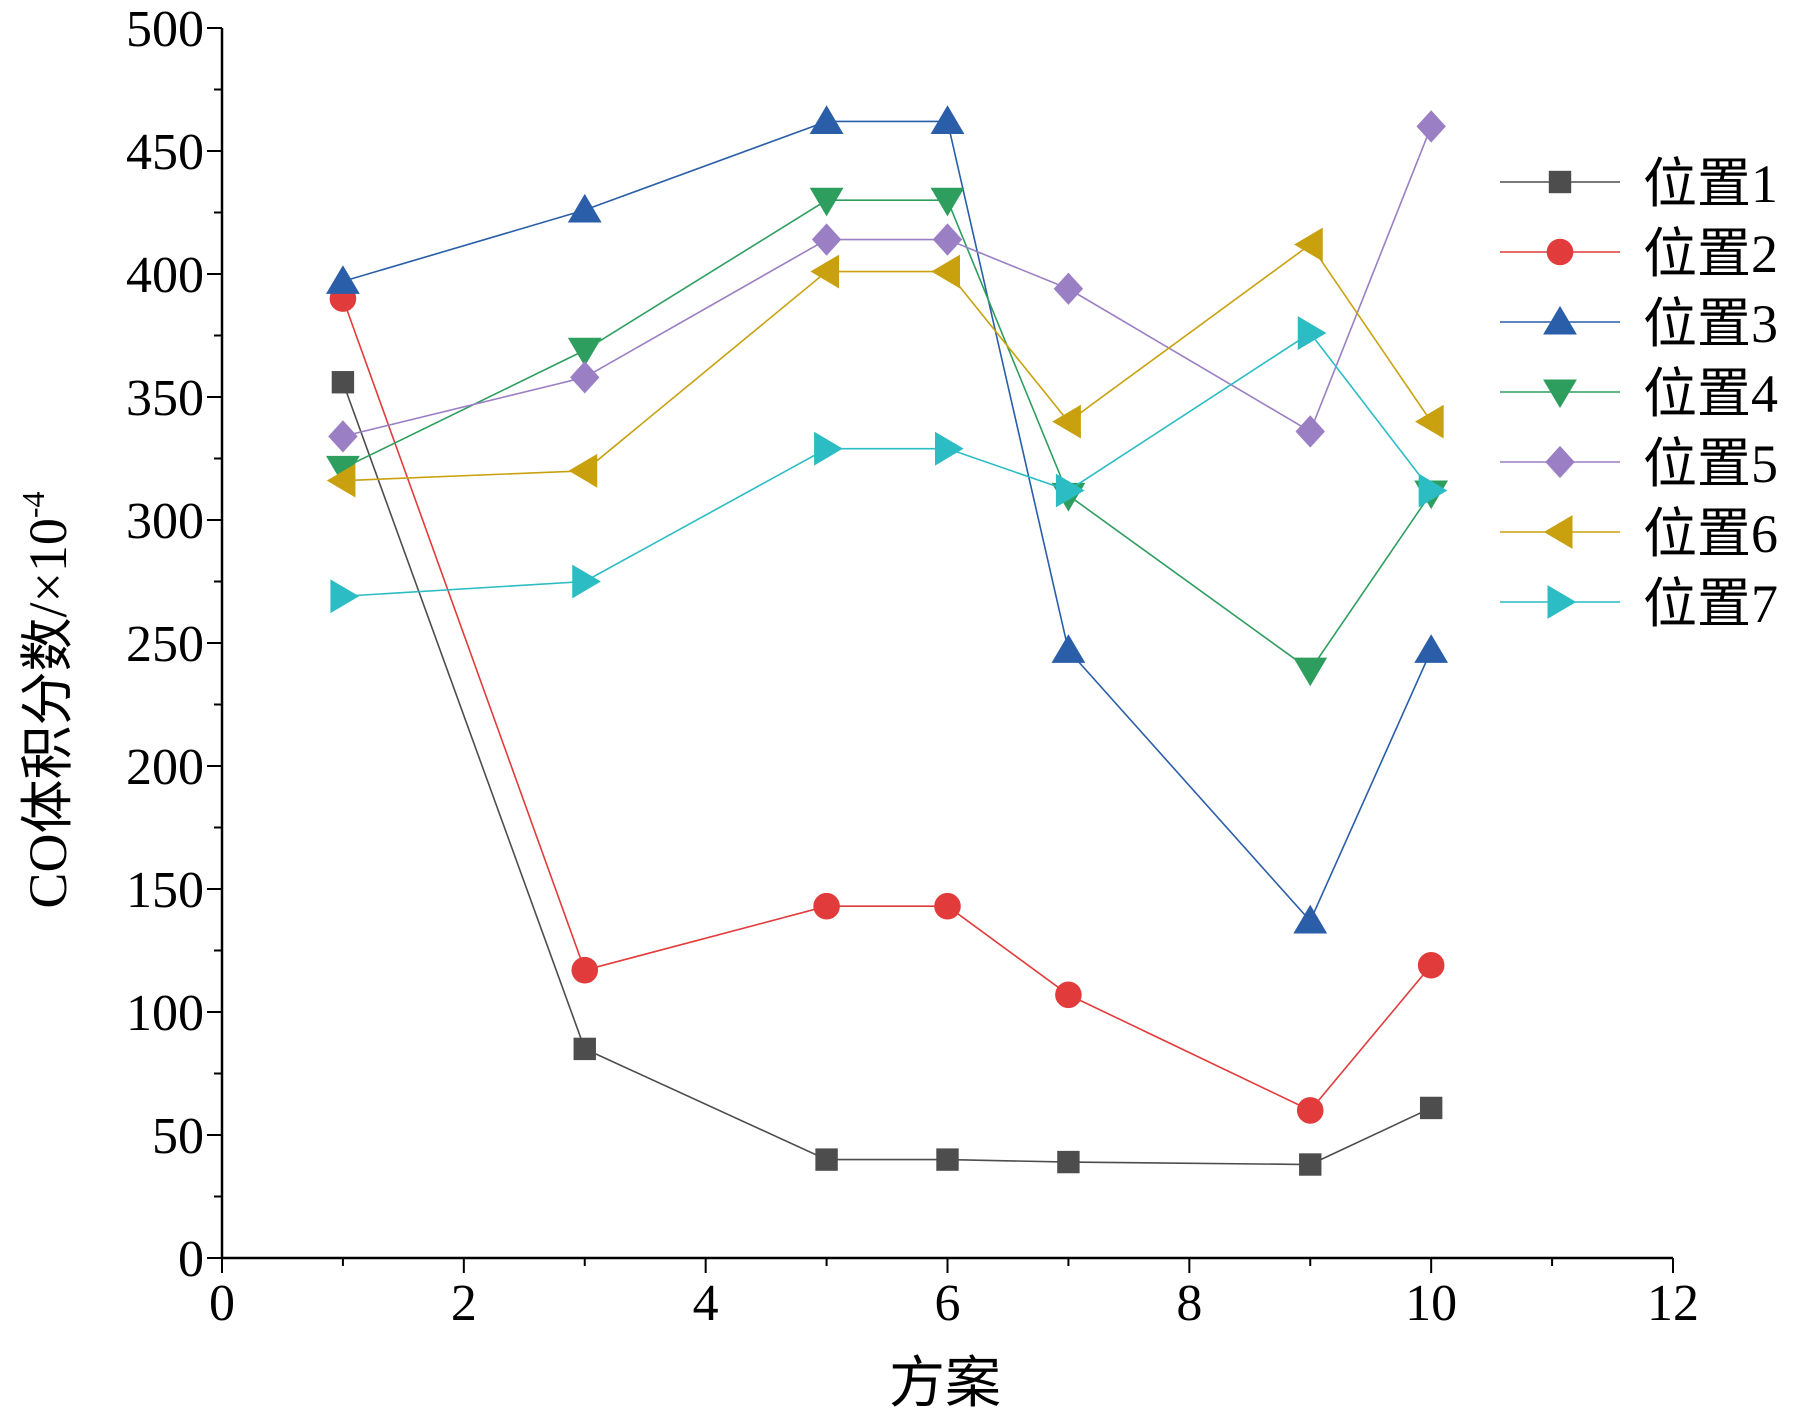 The width and height of the screenshot is (1810, 1416). I want to click on legend-item: 位置3, so click(1639, 324).